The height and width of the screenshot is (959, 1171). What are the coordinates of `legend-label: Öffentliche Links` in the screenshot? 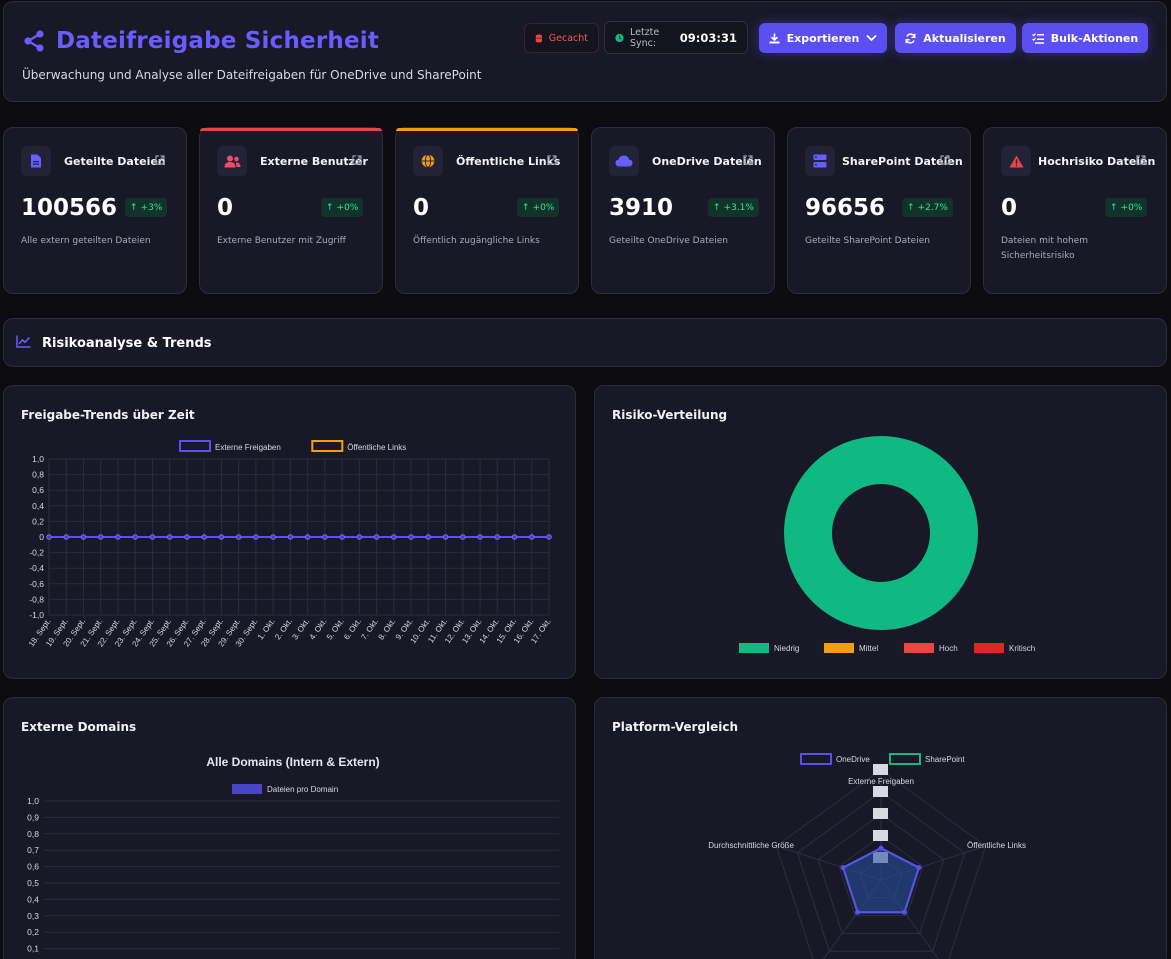 It's located at (376, 447).